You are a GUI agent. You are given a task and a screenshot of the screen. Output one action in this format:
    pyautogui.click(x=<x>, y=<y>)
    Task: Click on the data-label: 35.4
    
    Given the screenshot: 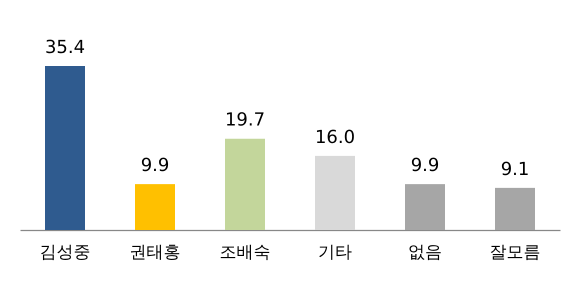 What is the action you would take?
    pyautogui.click(x=65, y=47)
    